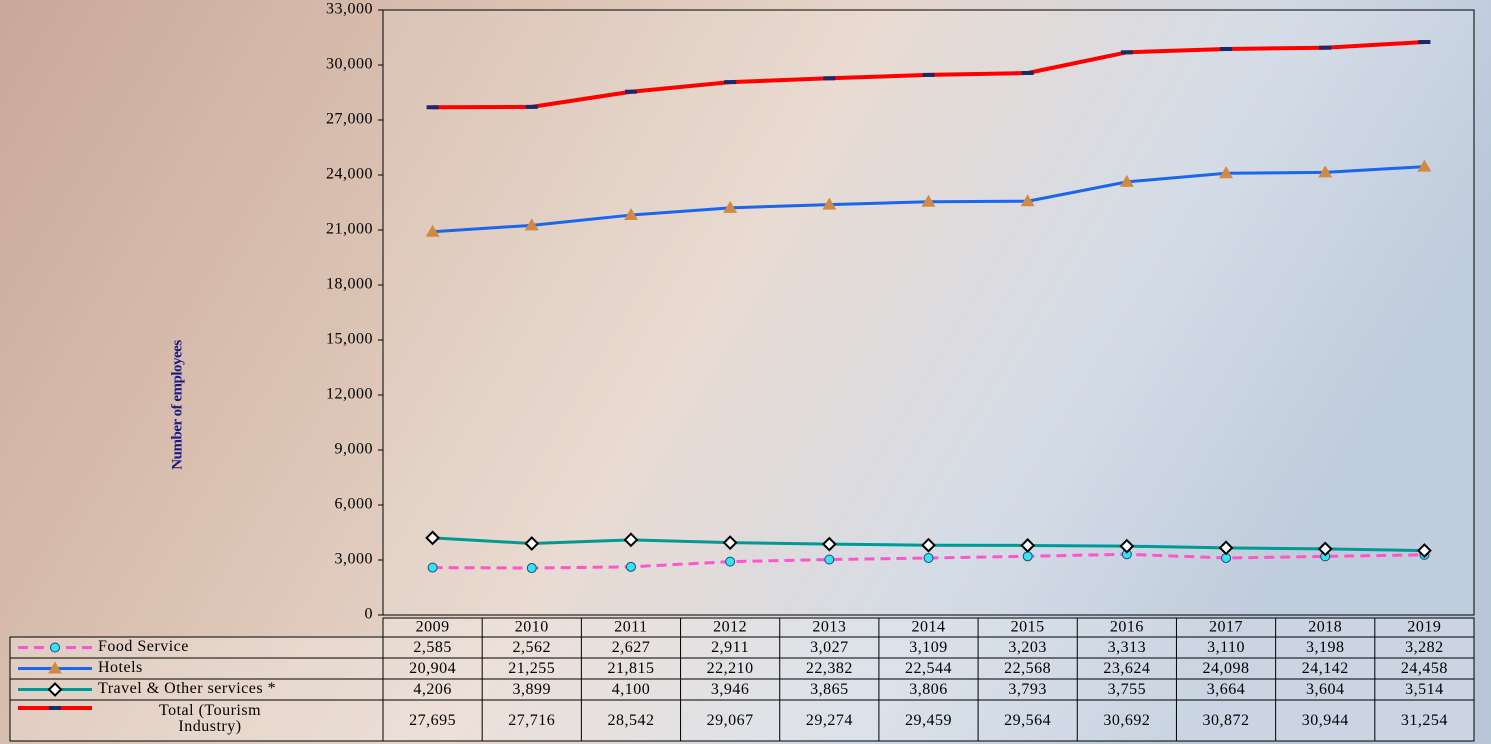 Image resolution: width=1491 pixels, height=744 pixels. Describe the element at coordinates (630, 668) in the screenshot. I see `table-value: 21,815` at that location.